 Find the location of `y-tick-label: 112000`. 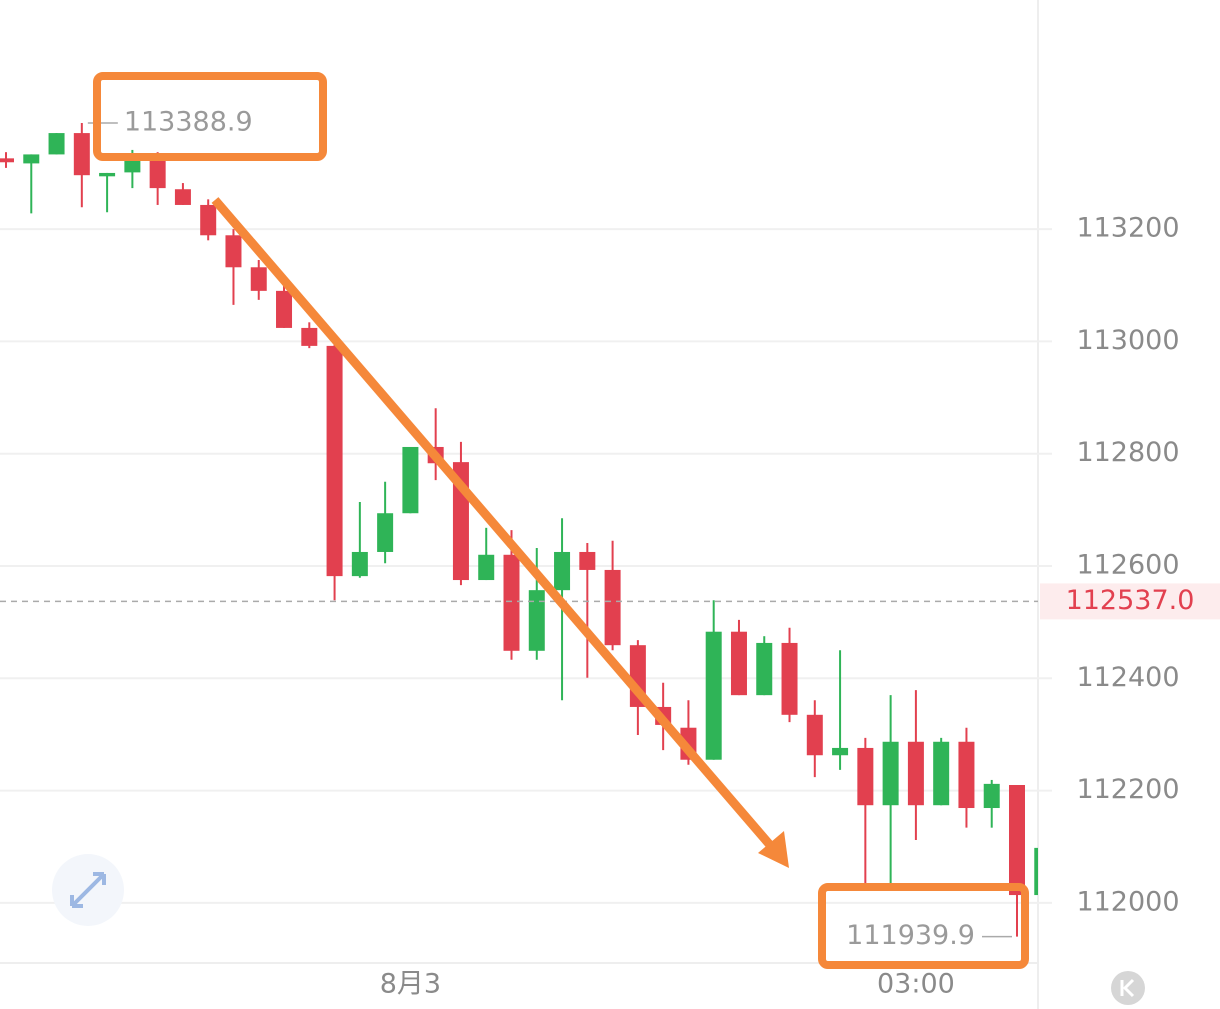

y-tick-label: 112000 is located at coordinates (1127, 901).